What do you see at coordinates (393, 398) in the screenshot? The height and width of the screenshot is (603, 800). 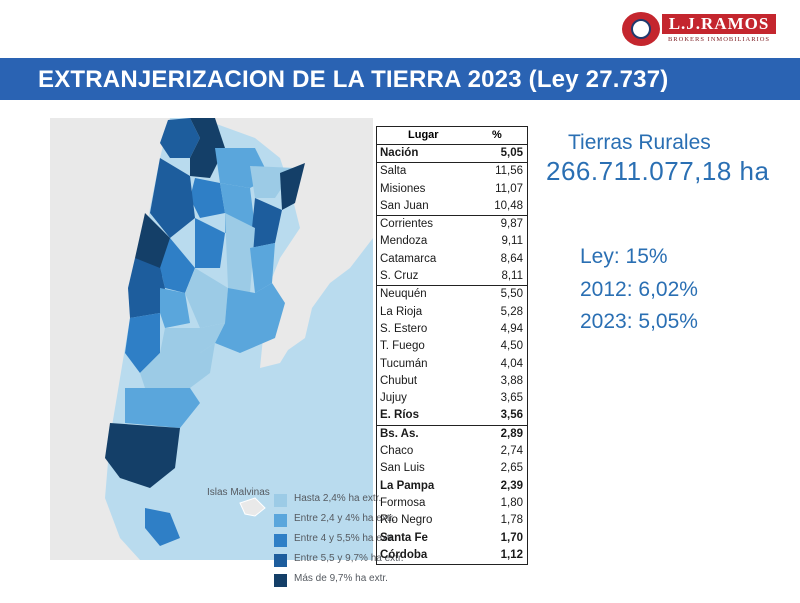 I see `row-place: Jujuy` at bounding box center [393, 398].